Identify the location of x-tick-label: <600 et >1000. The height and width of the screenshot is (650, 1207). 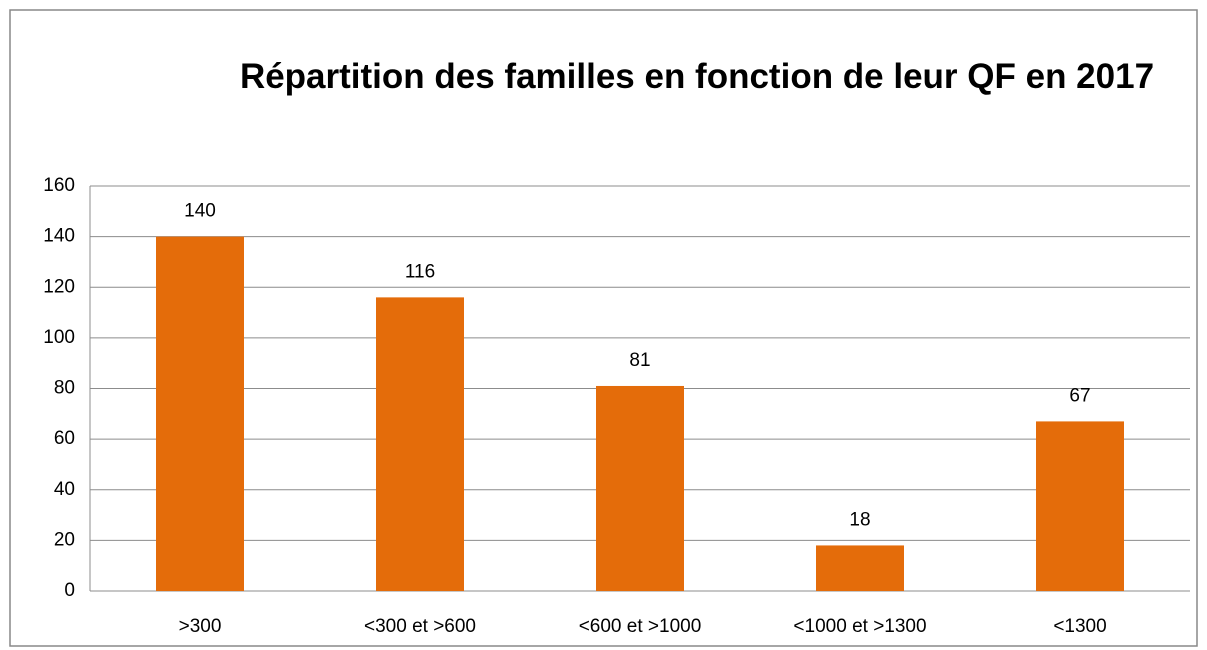
(640, 626).